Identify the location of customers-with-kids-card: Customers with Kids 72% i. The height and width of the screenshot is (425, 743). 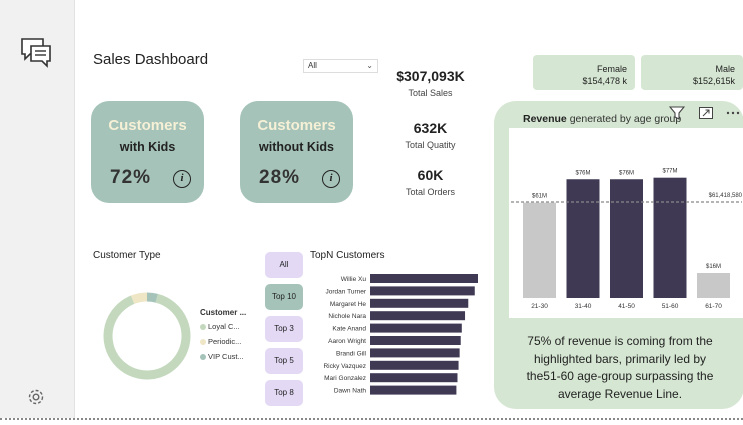
(147, 152).